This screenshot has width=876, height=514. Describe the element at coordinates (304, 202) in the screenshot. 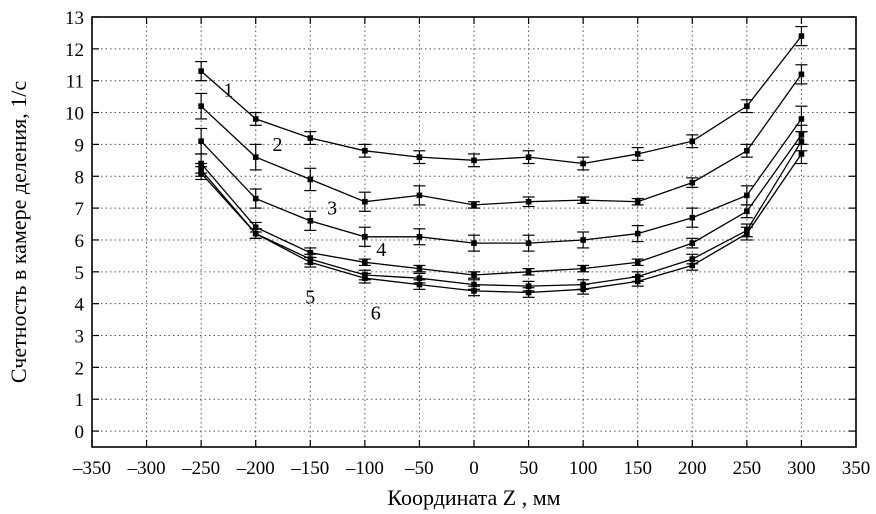

I see `curve-labels: 1 2 3 4 5 6` at that location.